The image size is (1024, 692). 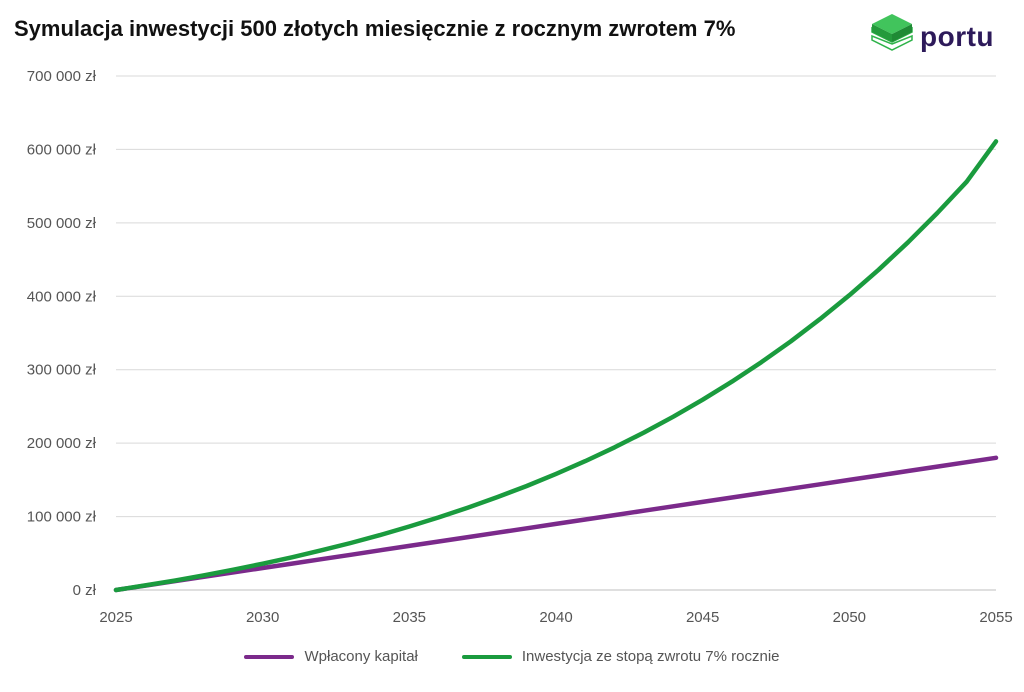 What do you see at coordinates (62, 223) in the screenshot?
I see `y-tick-label: 500 000 zł` at bounding box center [62, 223].